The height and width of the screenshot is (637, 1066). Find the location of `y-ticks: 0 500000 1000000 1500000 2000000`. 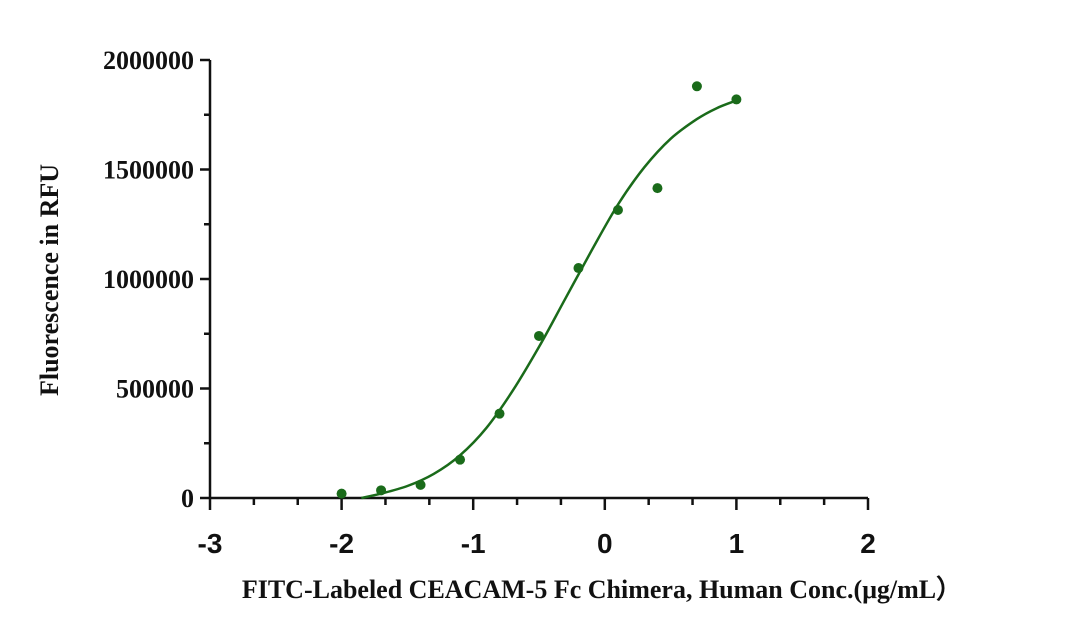

y-ticks: 0 500000 1000000 1500000 2000000 is located at coordinates (156, 279).